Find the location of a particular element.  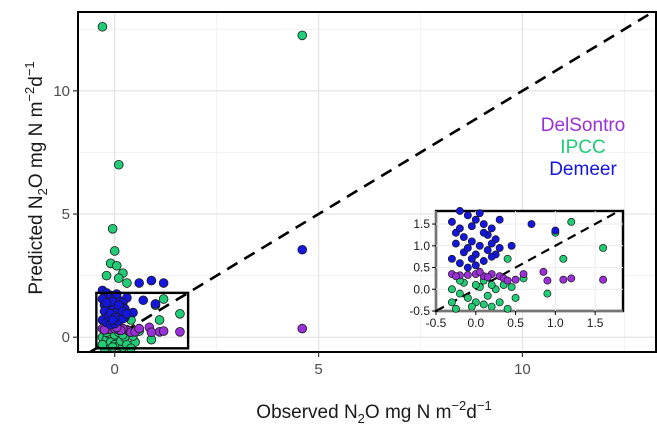

inset-y-ticks: -0.5 0.0 0.5 1.0 1.5 is located at coordinates (422, 267).